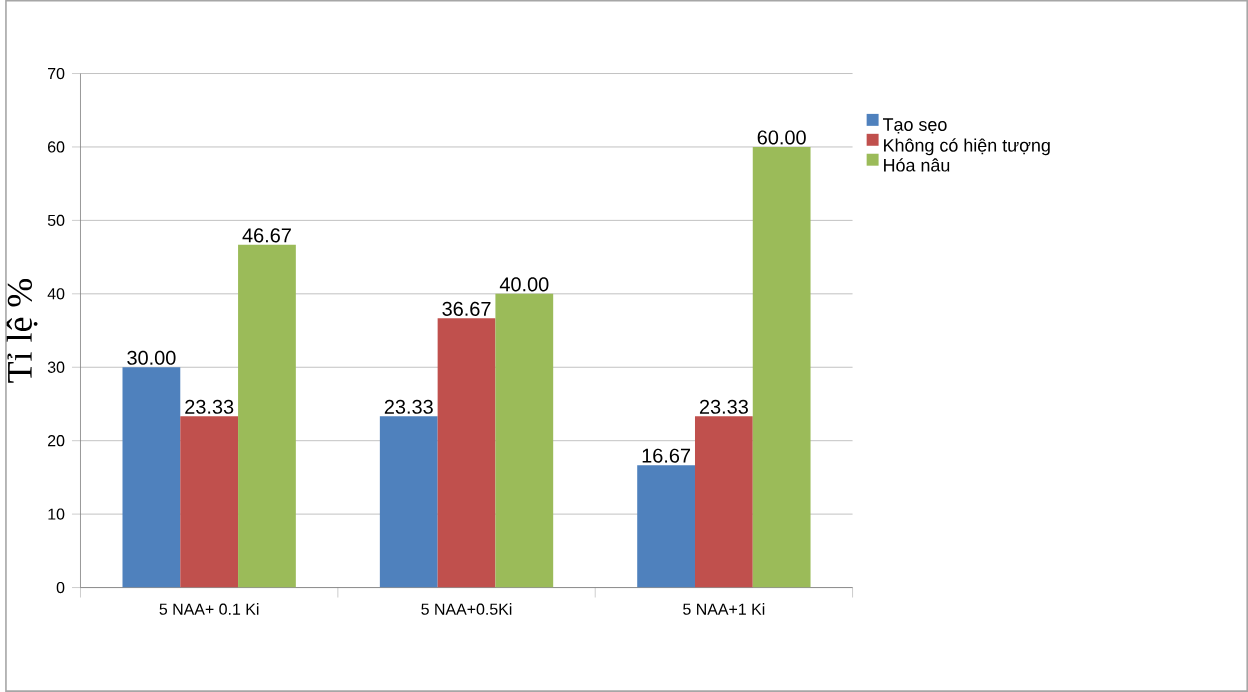  What do you see at coordinates (914, 126) in the screenshot?
I see `legend-label: Tạo sẹo` at bounding box center [914, 126].